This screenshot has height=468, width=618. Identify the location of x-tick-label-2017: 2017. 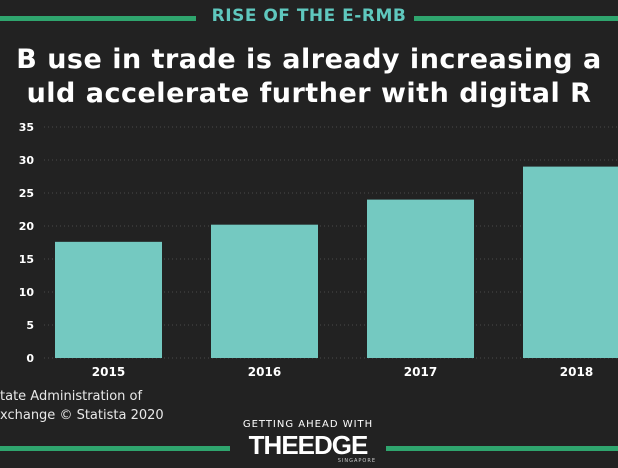
(420, 372).